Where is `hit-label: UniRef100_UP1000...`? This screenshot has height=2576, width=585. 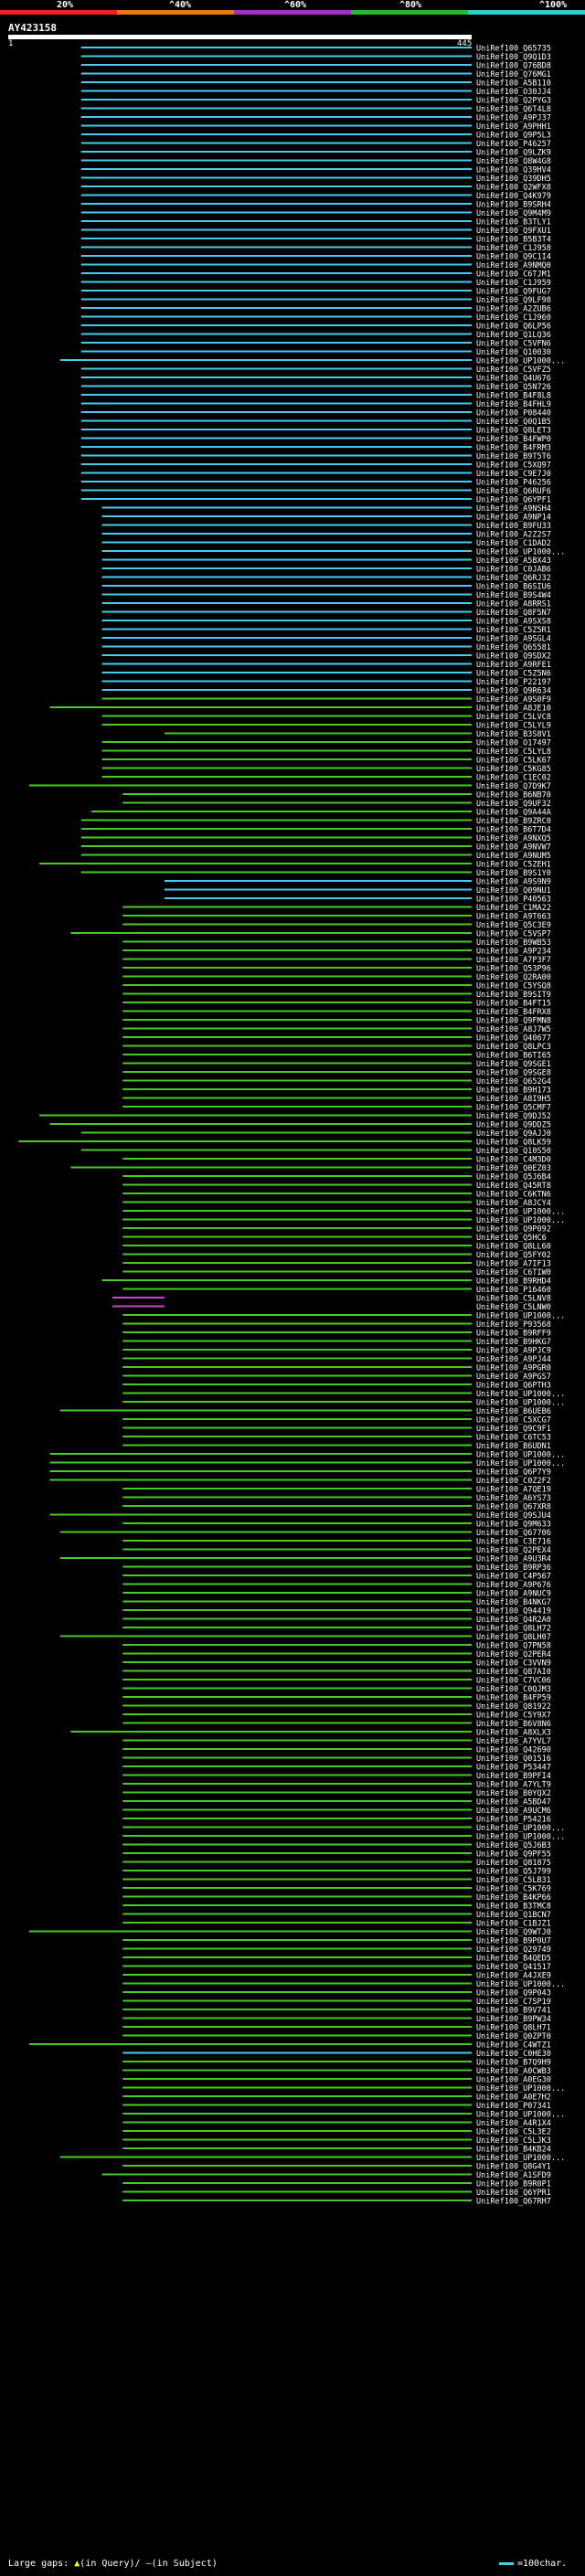
hit-label: UniRef100_UP1000... is located at coordinates (520, 1394).